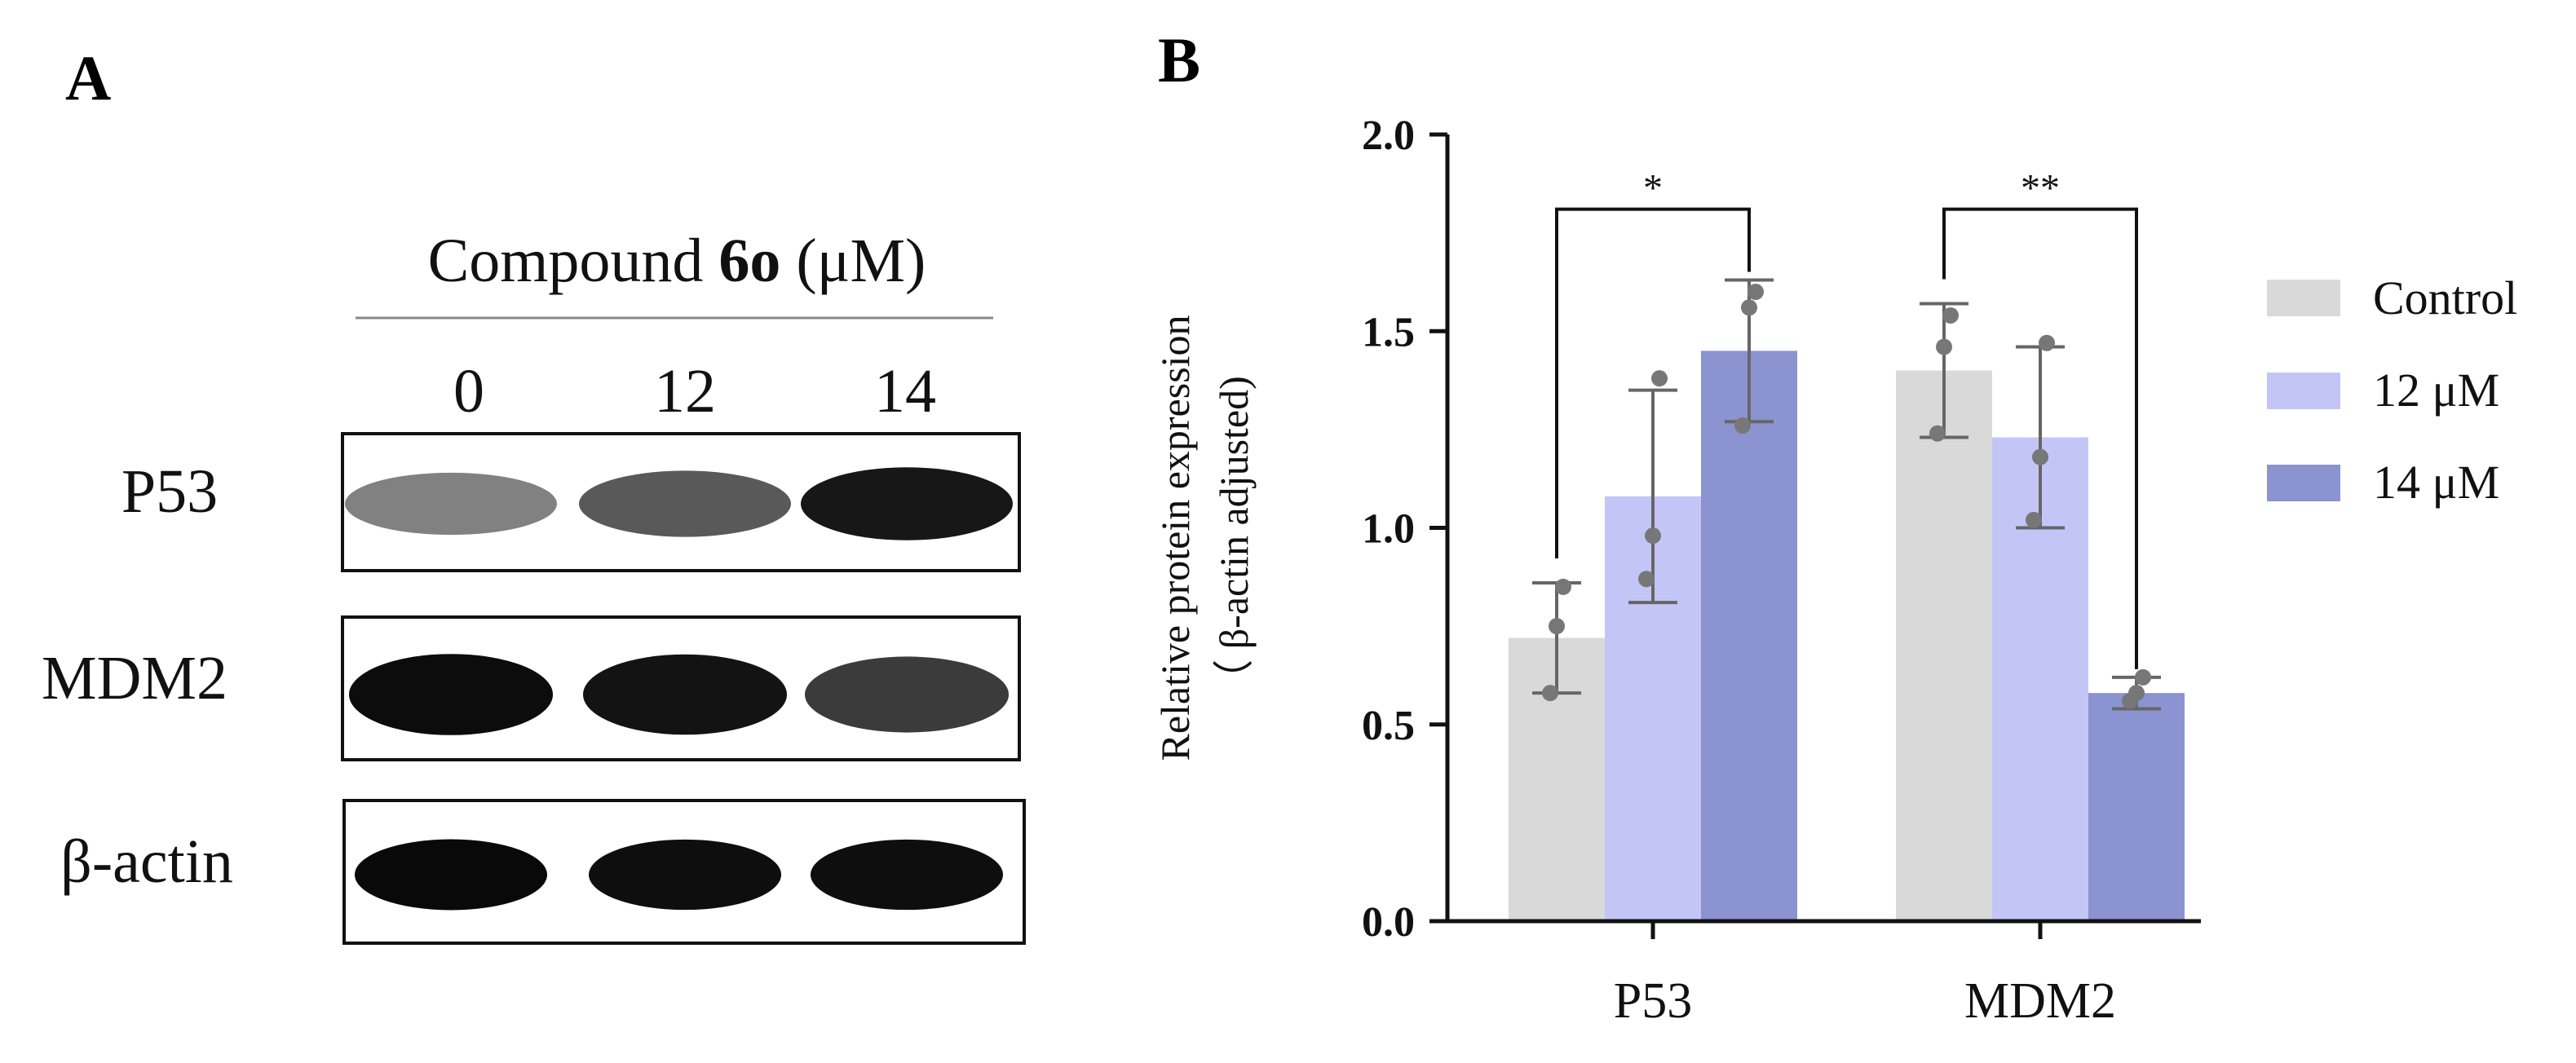 Image resolution: width=2576 pixels, height=1063 pixels. I want to click on y-tick-label: 0.5, so click(1388, 726).